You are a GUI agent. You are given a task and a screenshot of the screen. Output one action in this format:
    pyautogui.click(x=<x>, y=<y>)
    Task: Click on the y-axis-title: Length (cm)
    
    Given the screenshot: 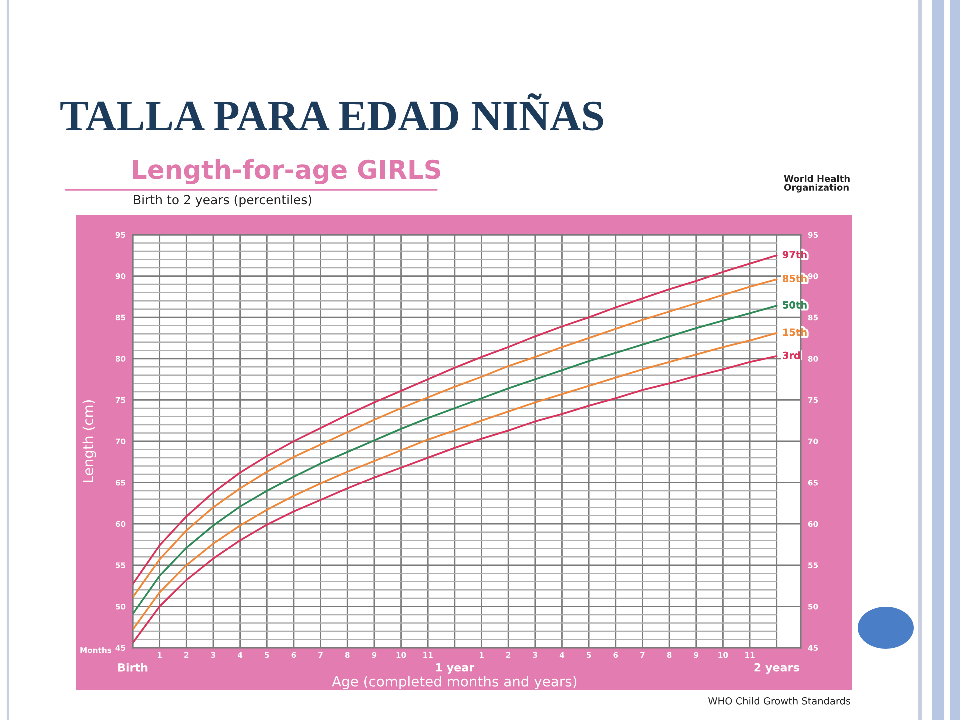 What is the action you would take?
    pyautogui.click(x=89, y=441)
    